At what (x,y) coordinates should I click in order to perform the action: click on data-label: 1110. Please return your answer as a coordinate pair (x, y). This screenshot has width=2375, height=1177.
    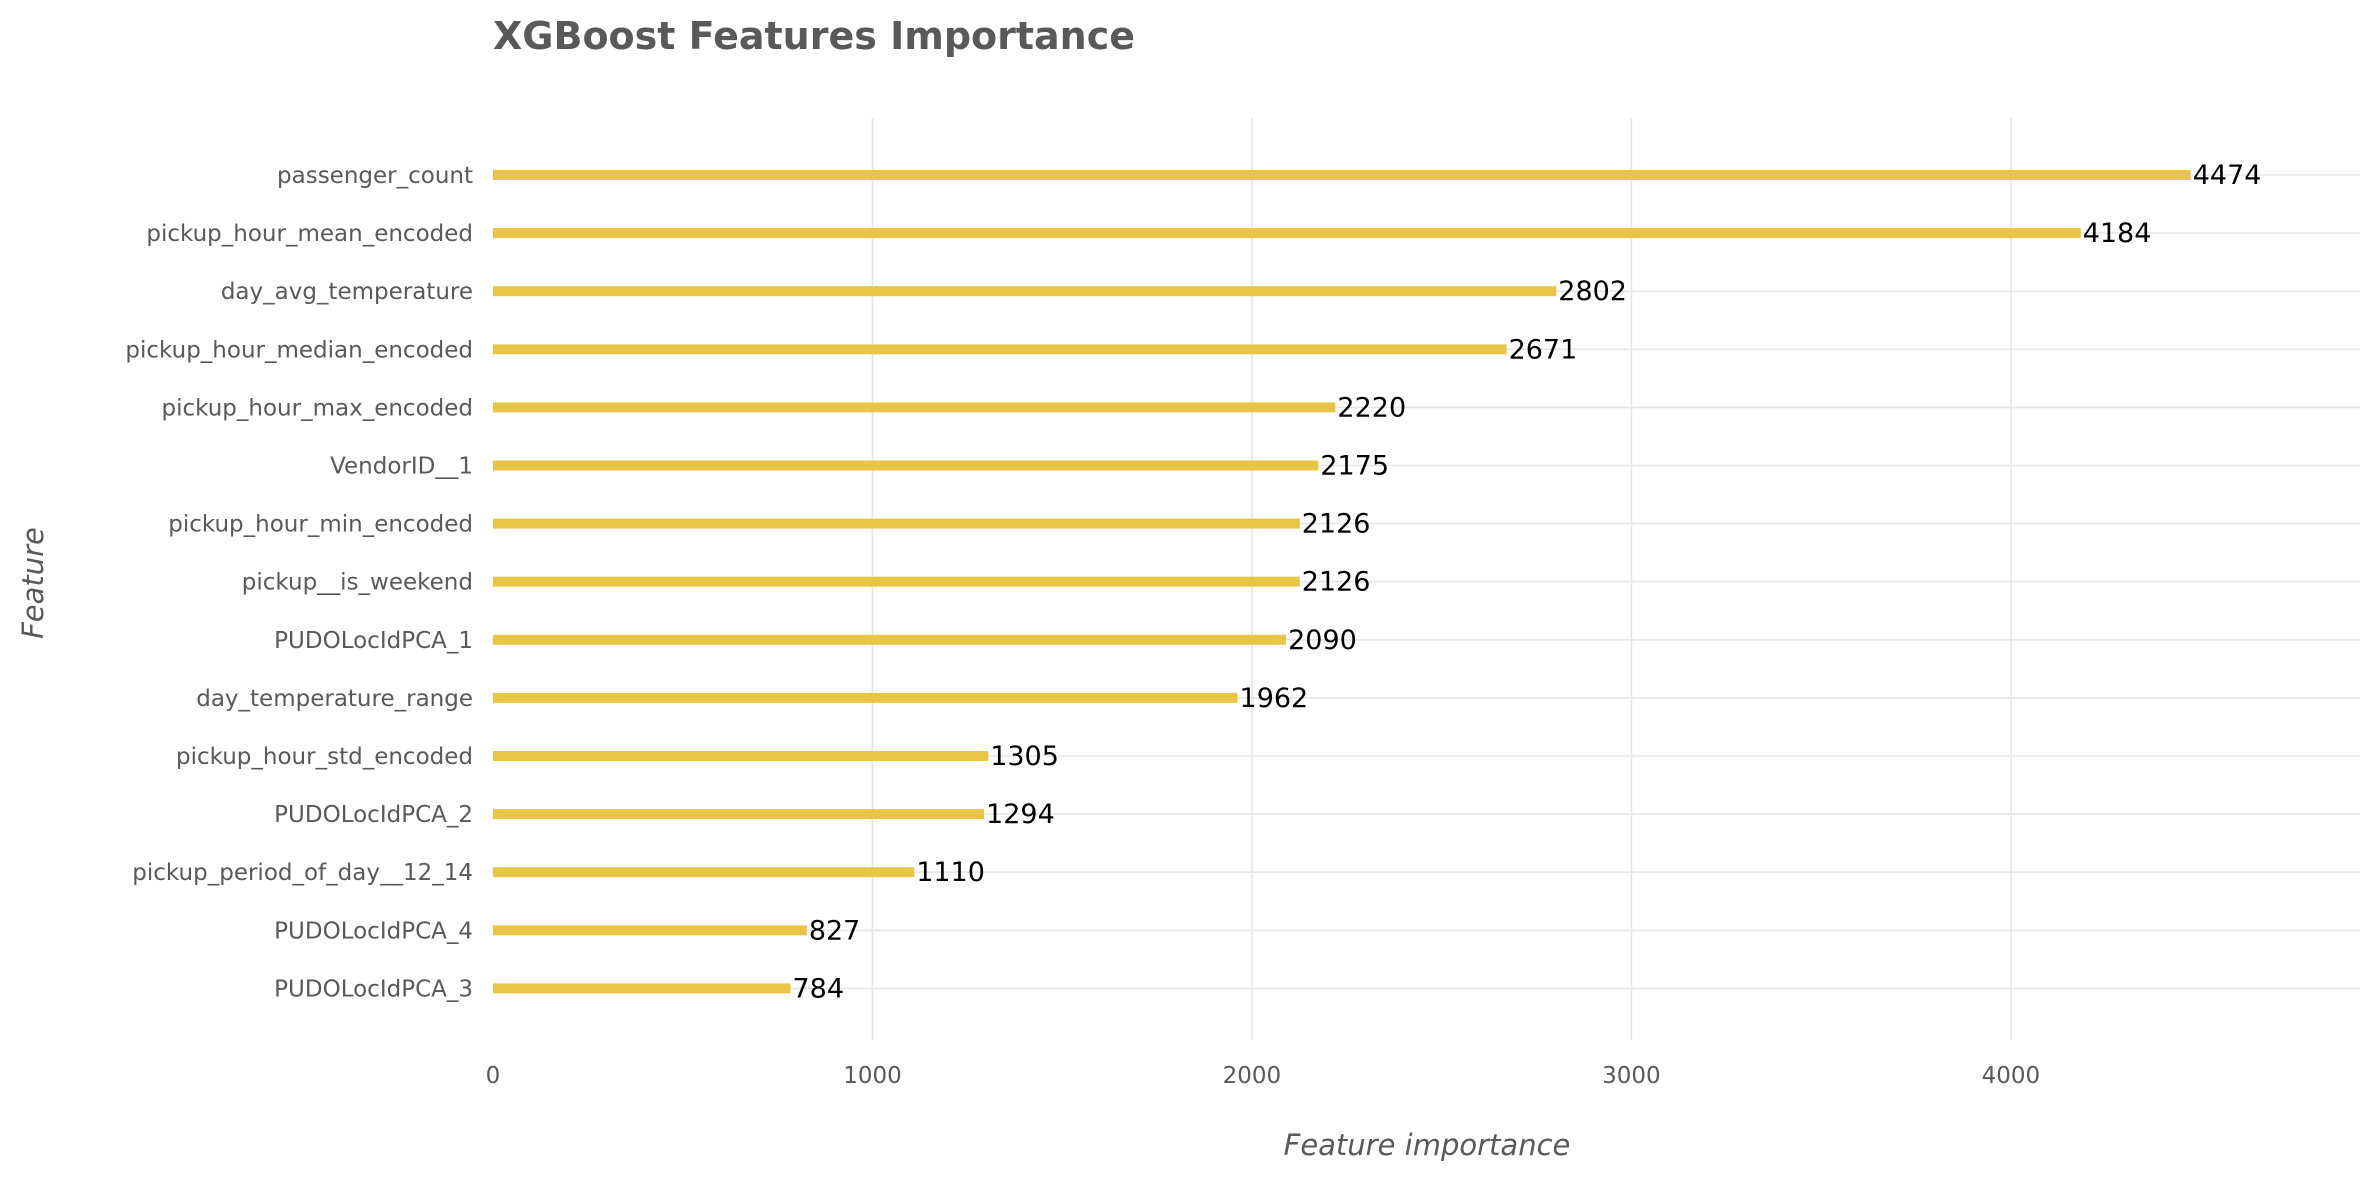
    Looking at the image, I should click on (950, 872).